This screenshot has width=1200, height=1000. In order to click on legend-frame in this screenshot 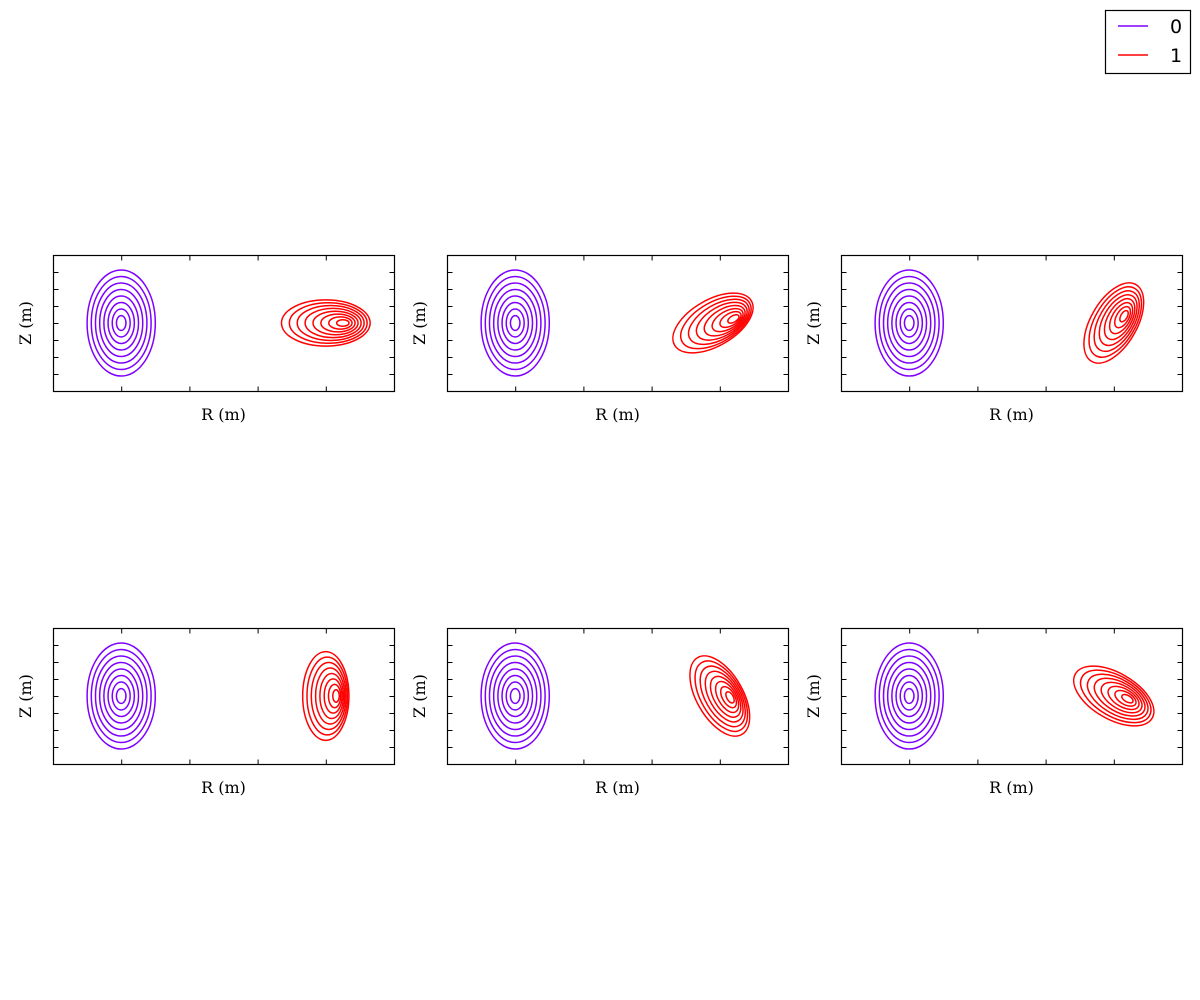, I will do `click(1148, 42)`.